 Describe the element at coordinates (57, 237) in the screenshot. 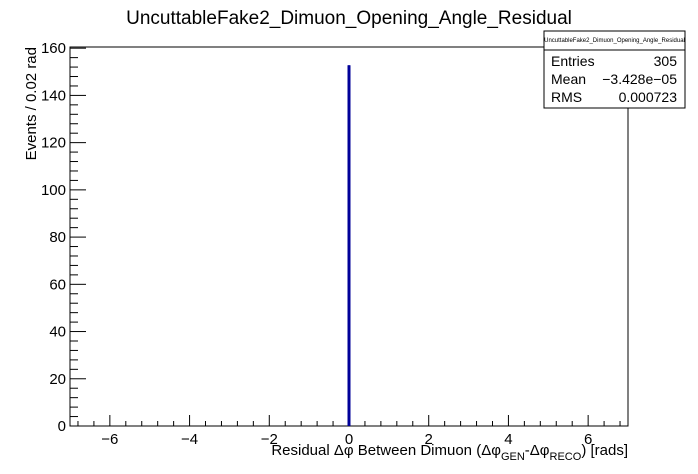

I see `y-tick-label: 80` at that location.